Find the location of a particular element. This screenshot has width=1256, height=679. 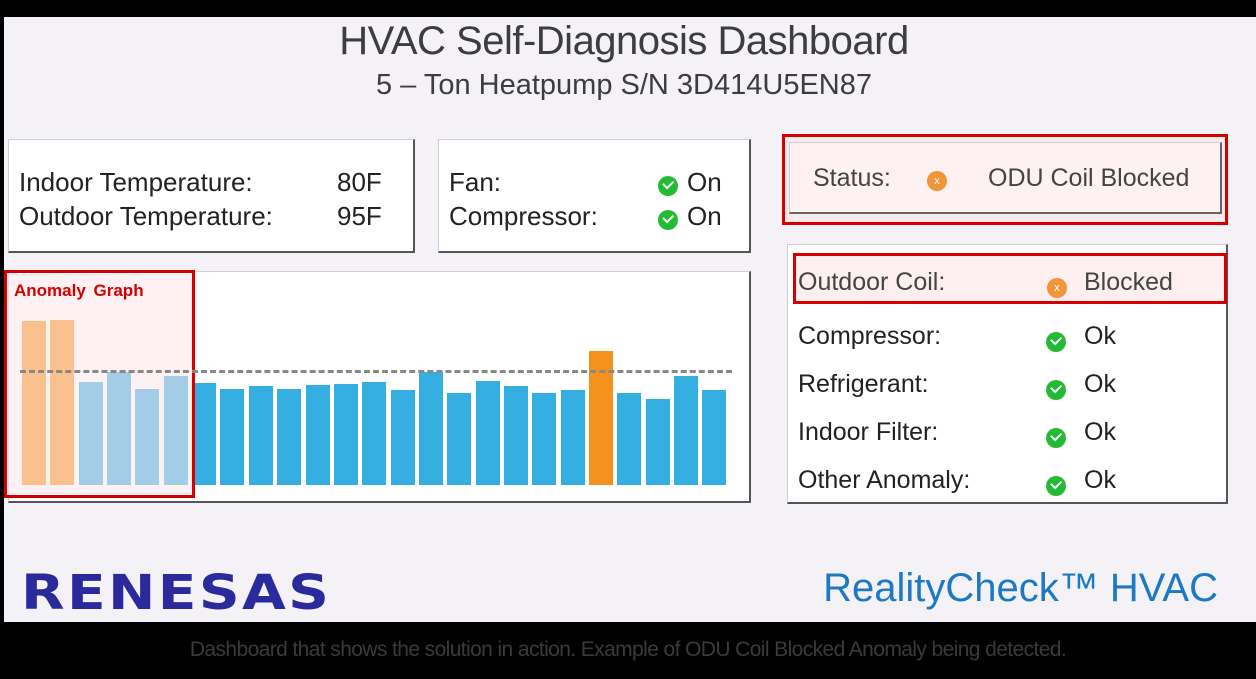

diag-label: Other Anomaly: is located at coordinates (884, 480).